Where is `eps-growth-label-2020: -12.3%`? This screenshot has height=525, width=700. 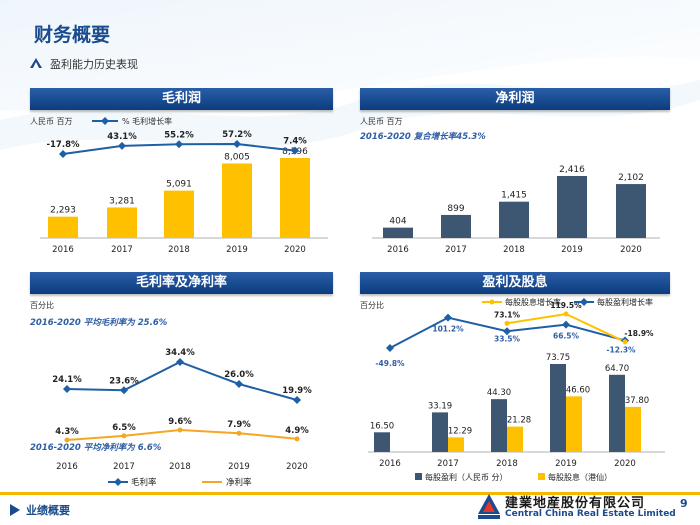 eps-growth-label-2020: -12.3% is located at coordinates (621, 349).